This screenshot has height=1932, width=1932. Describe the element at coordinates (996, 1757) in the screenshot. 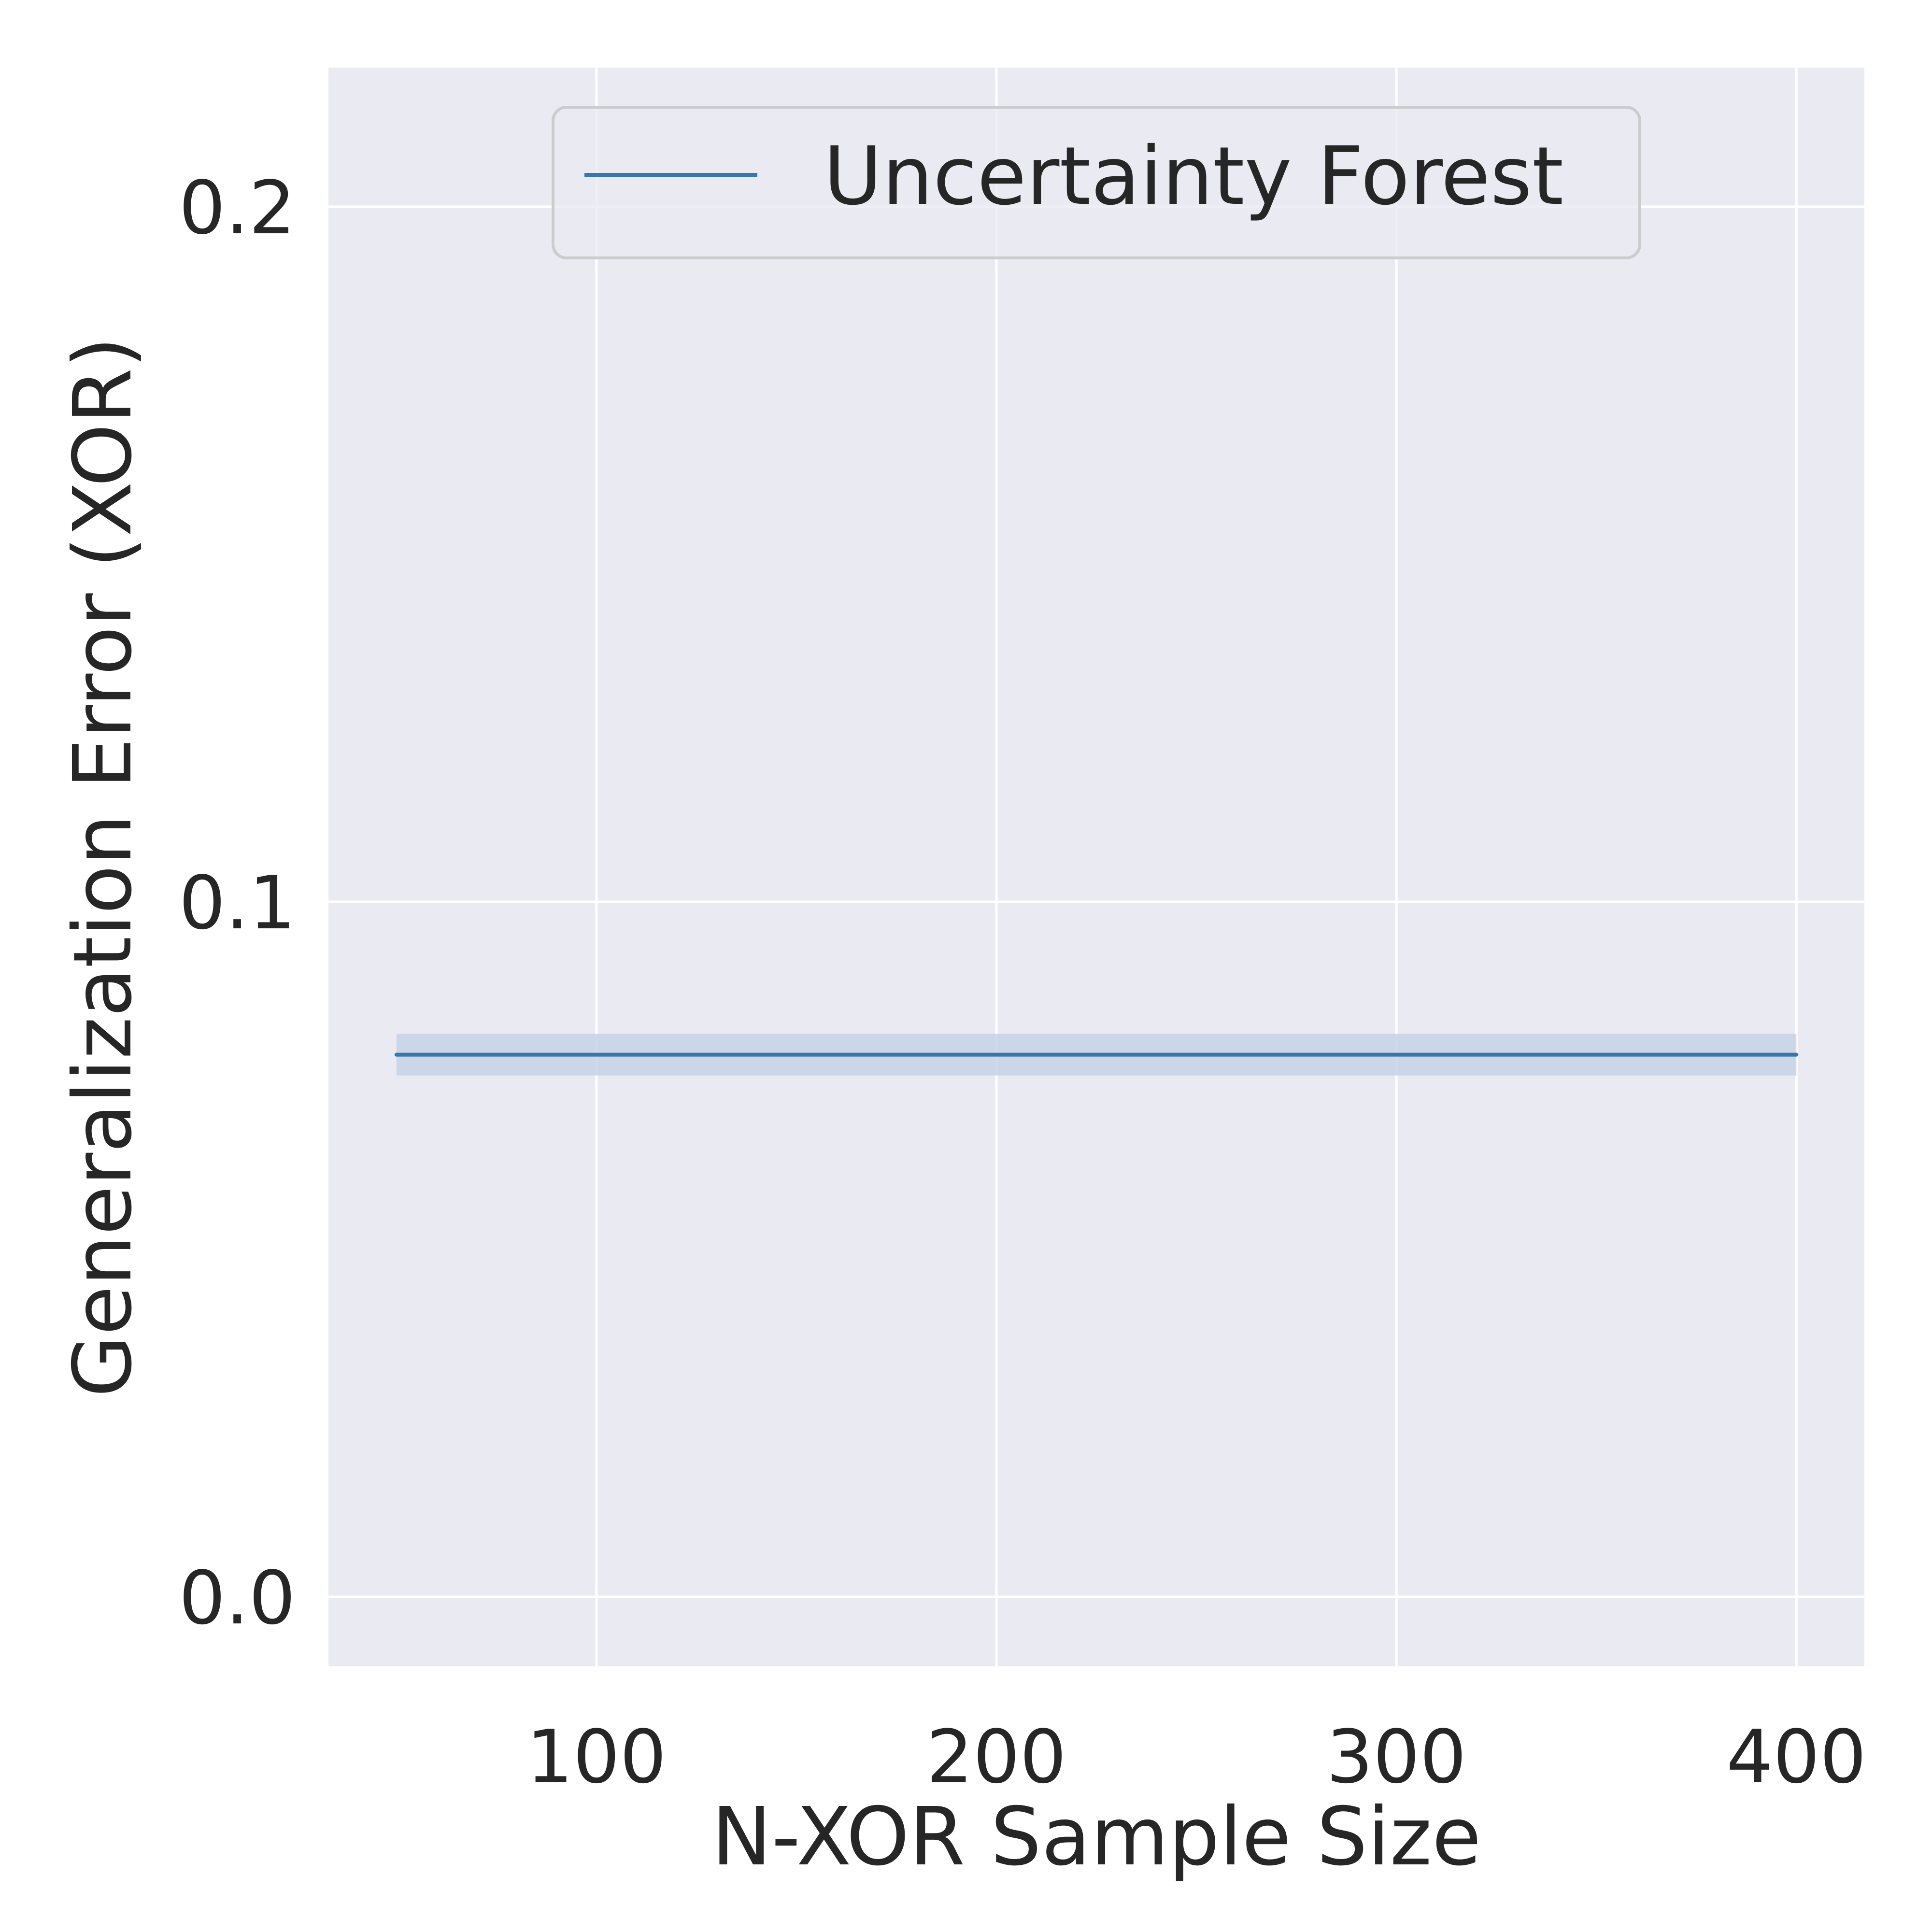

I see `x-tick-label-200: 200` at that location.